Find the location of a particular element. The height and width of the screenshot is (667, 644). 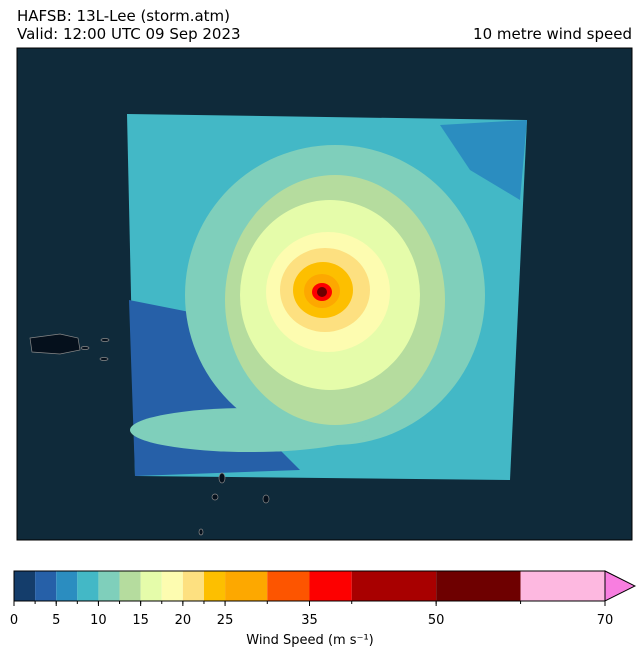

eyewall is located at coordinates (322, 292).